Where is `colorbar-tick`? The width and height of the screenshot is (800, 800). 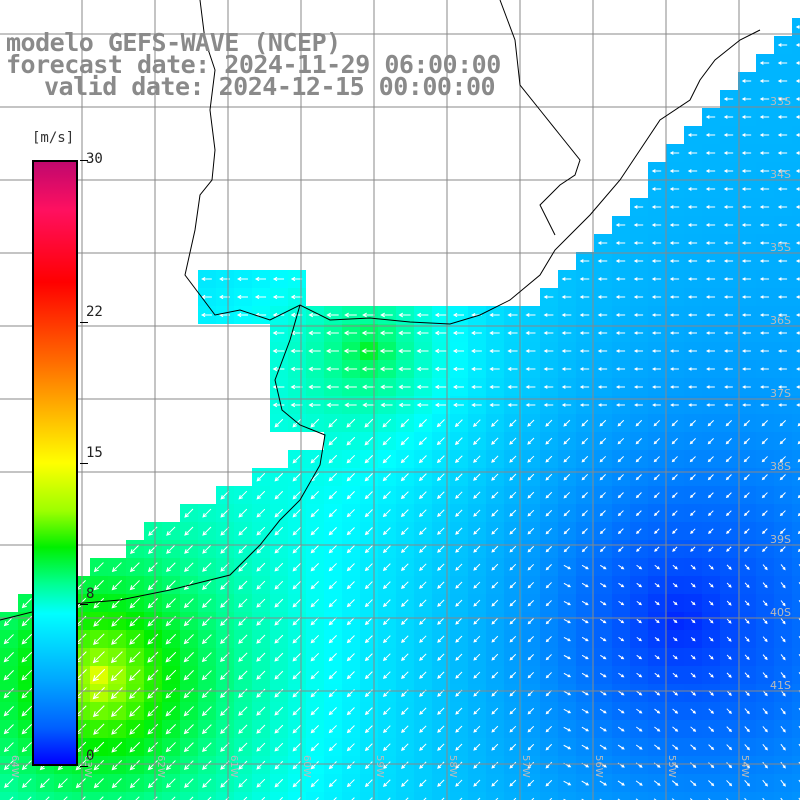
colorbar-tick is located at coordinates (84, 766).